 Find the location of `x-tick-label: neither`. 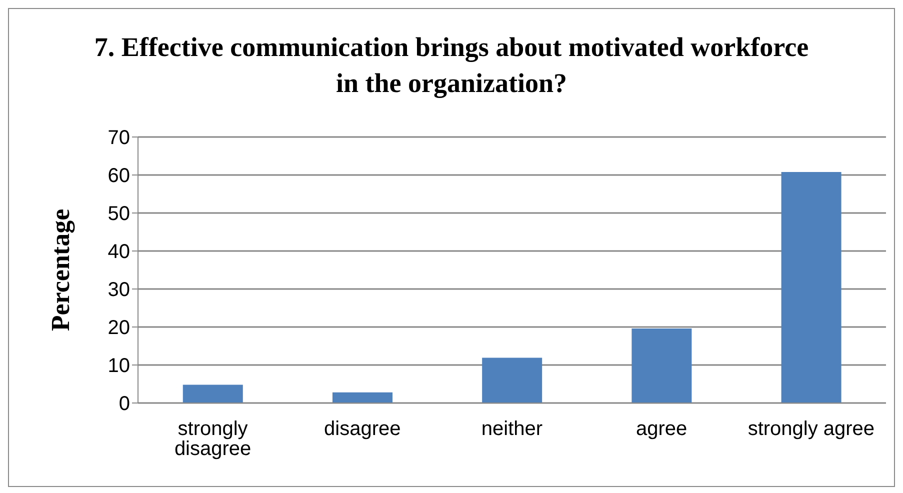

x-tick-label: neither is located at coordinates (512, 429).